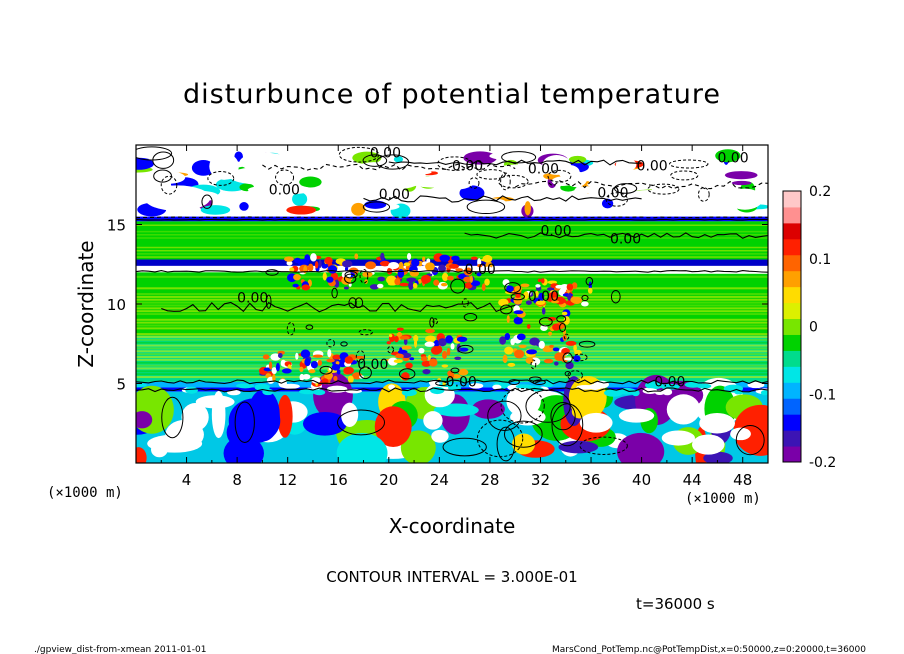 This screenshot has width=904, height=654. What do you see at coordinates (692, 480) in the screenshot?
I see `x-tick-label: 44` at bounding box center [692, 480].